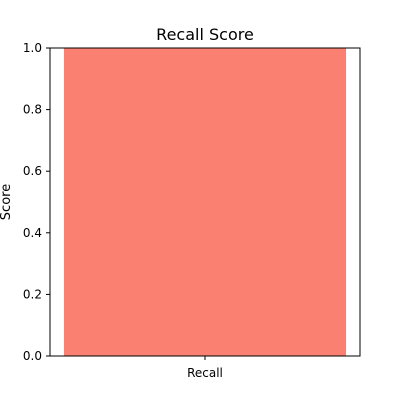 The width and height of the screenshot is (400, 404). What do you see at coordinates (32, 356) in the screenshot?
I see `y-tick-label: 0.0` at bounding box center [32, 356].